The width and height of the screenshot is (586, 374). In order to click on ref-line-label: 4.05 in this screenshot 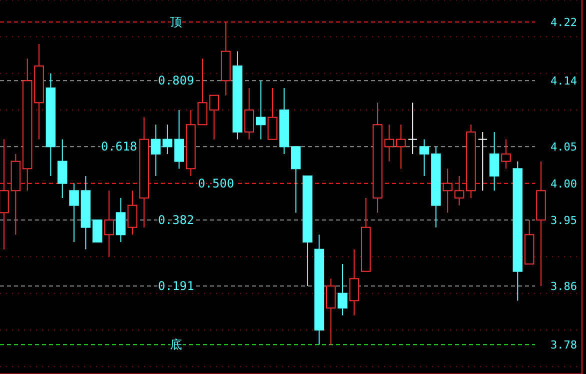, I will do `click(563, 147)`.